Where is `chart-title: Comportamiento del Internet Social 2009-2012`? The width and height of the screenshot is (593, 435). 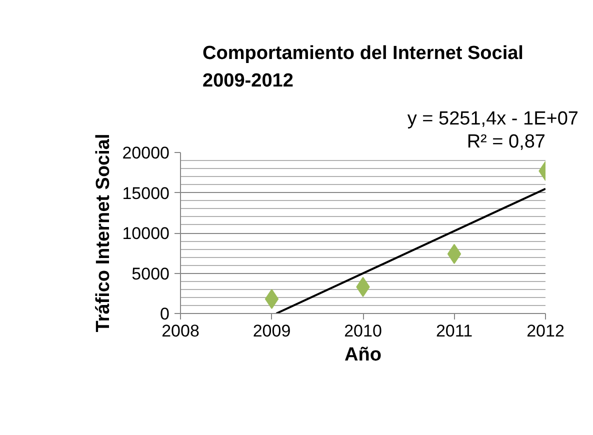
chart-title: Comportamiento del Internet Social 2009-2012 is located at coordinates (363, 67).